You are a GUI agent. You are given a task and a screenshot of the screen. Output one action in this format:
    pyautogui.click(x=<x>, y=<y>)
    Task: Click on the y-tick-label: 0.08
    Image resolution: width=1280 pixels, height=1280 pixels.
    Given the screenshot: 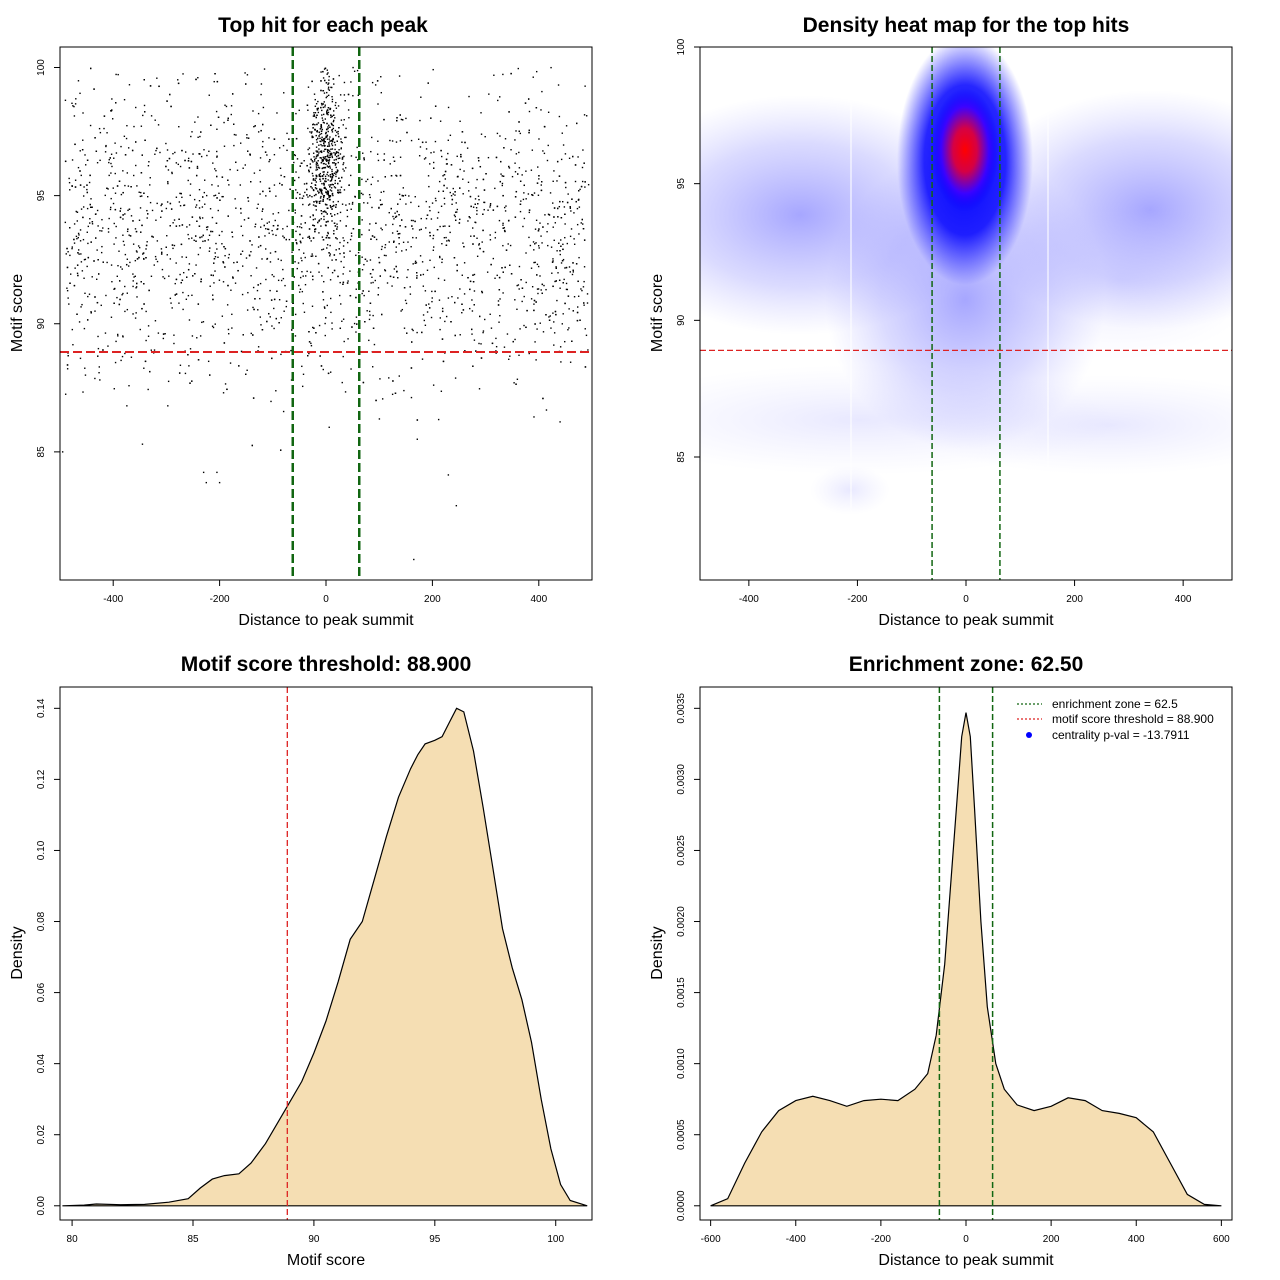 What is the action you would take?
    pyautogui.click(x=41, y=921)
    